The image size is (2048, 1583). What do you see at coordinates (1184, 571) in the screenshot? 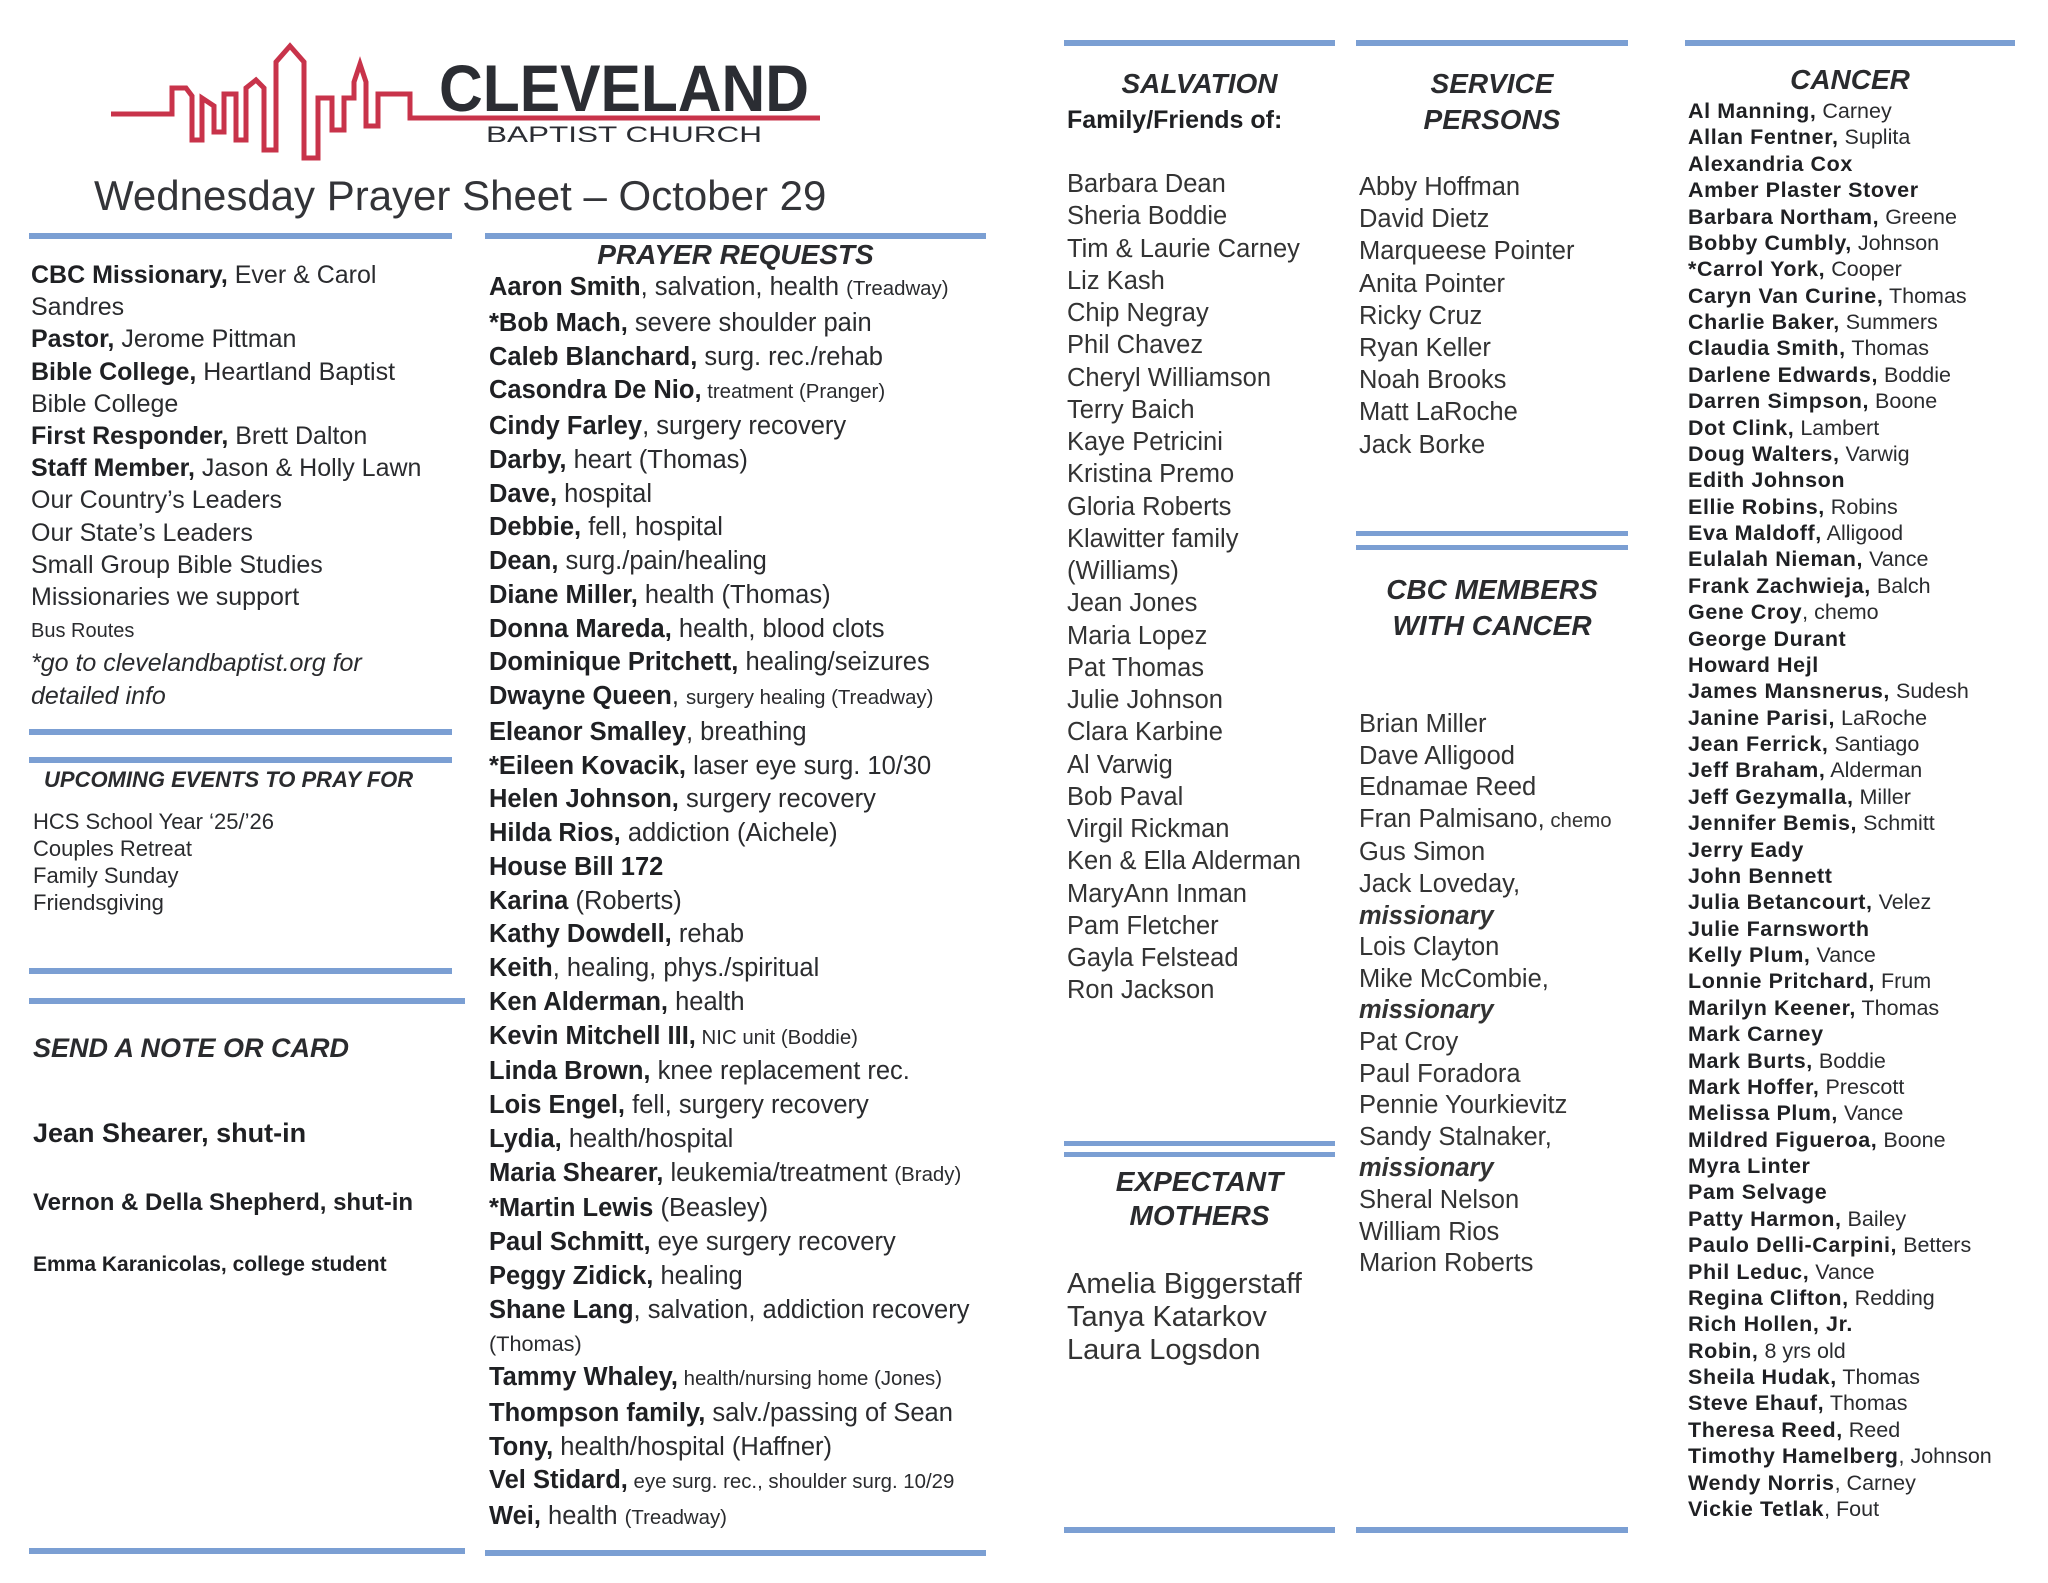
I see `list-item: (Williams)` at bounding box center [1184, 571].